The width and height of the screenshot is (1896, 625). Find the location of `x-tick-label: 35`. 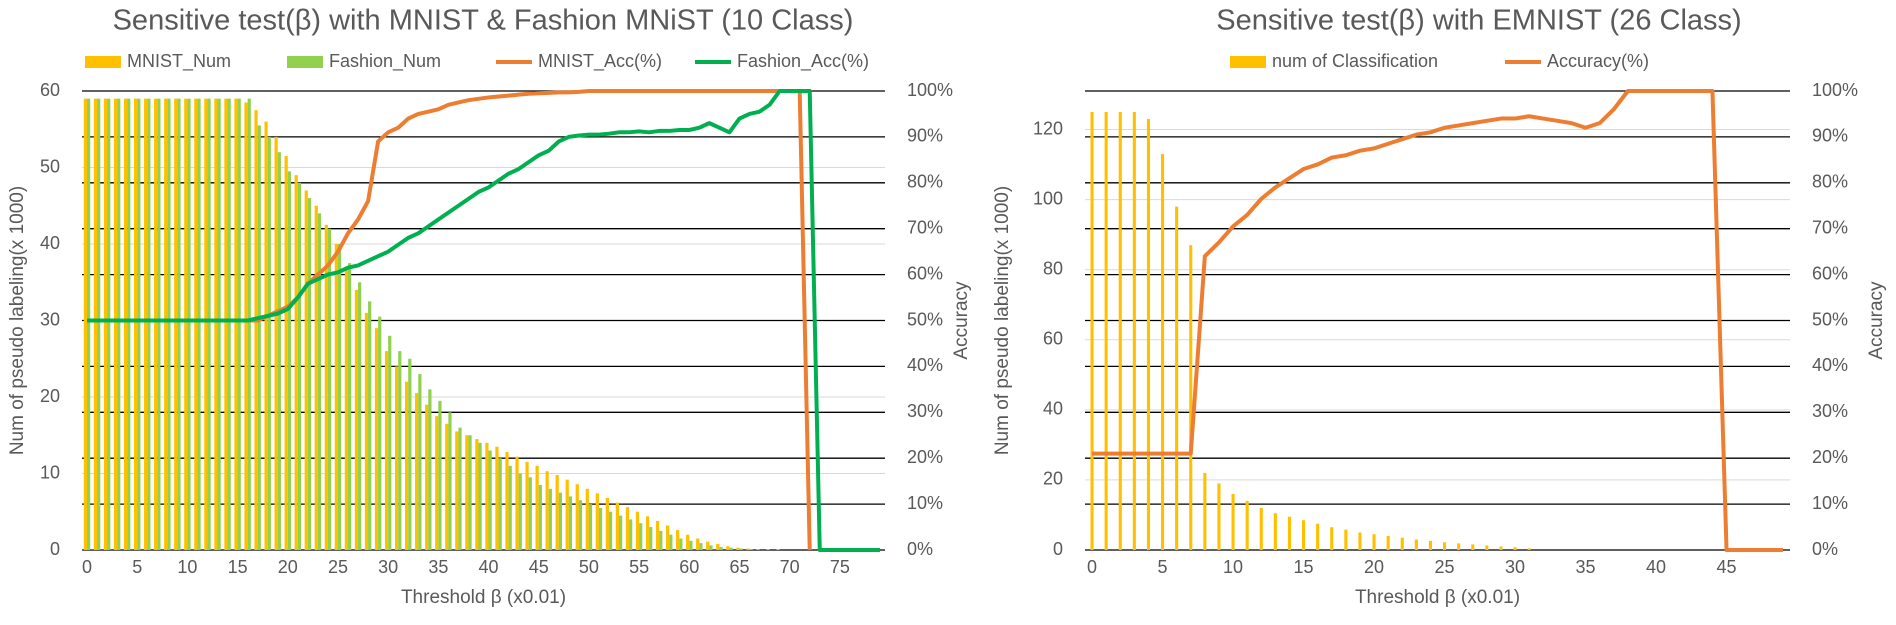

x-tick-label: 35 is located at coordinates (438, 567).